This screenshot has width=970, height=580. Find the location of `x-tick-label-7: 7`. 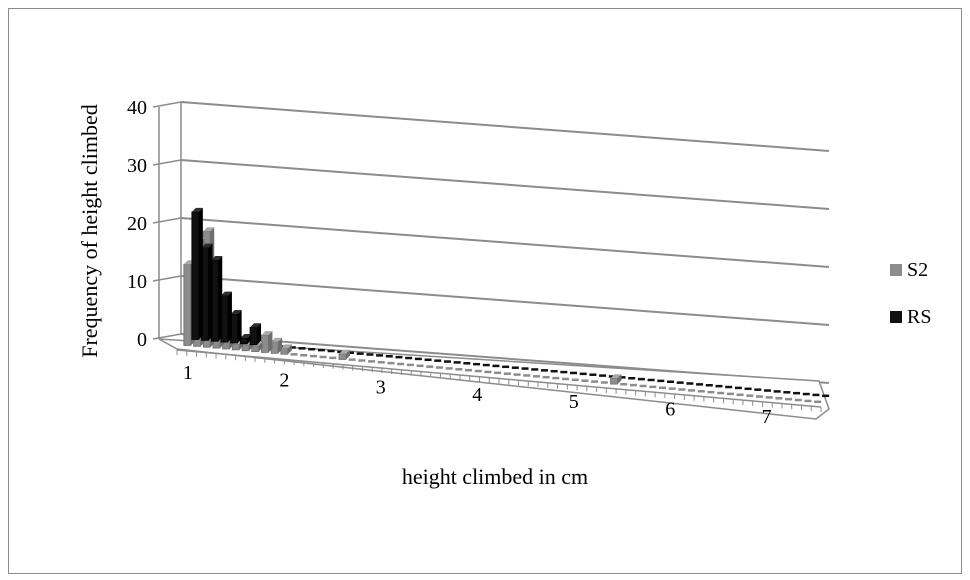

x-tick-label-7: 7 is located at coordinates (767, 417).